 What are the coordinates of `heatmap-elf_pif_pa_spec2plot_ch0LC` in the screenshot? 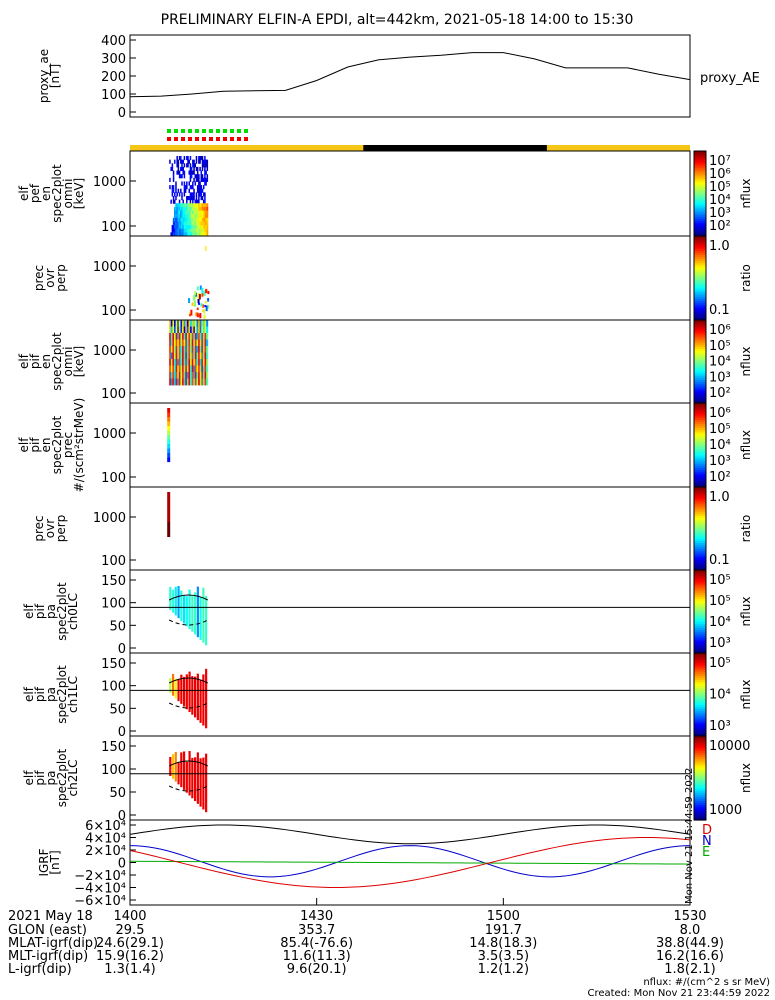 It's located at (410, 616).